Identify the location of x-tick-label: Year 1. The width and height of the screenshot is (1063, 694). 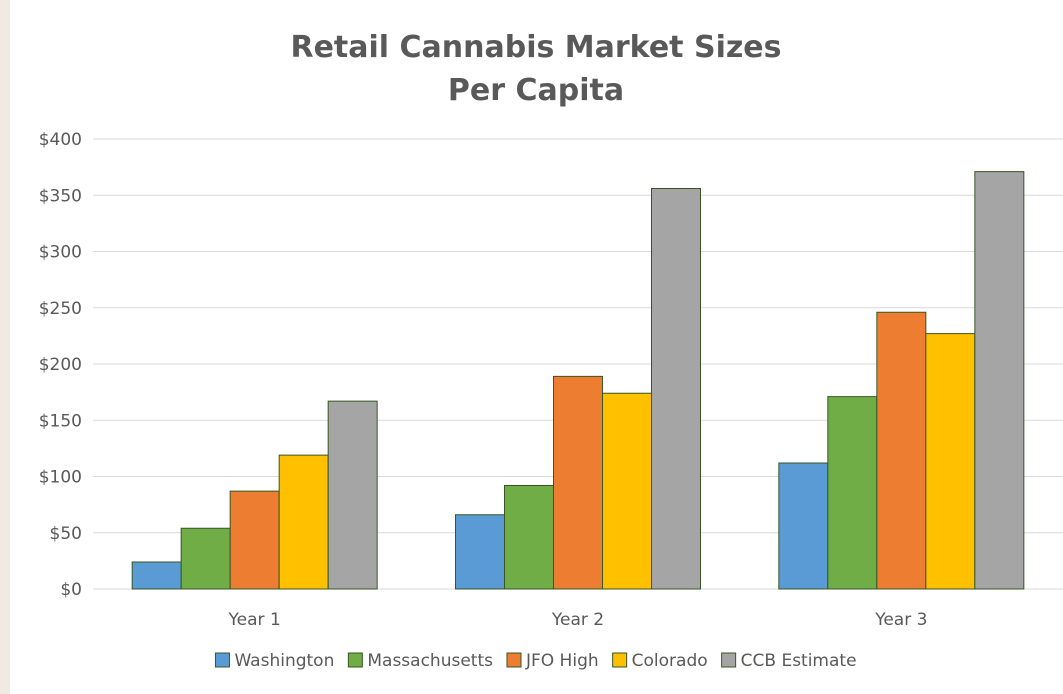
(254, 620).